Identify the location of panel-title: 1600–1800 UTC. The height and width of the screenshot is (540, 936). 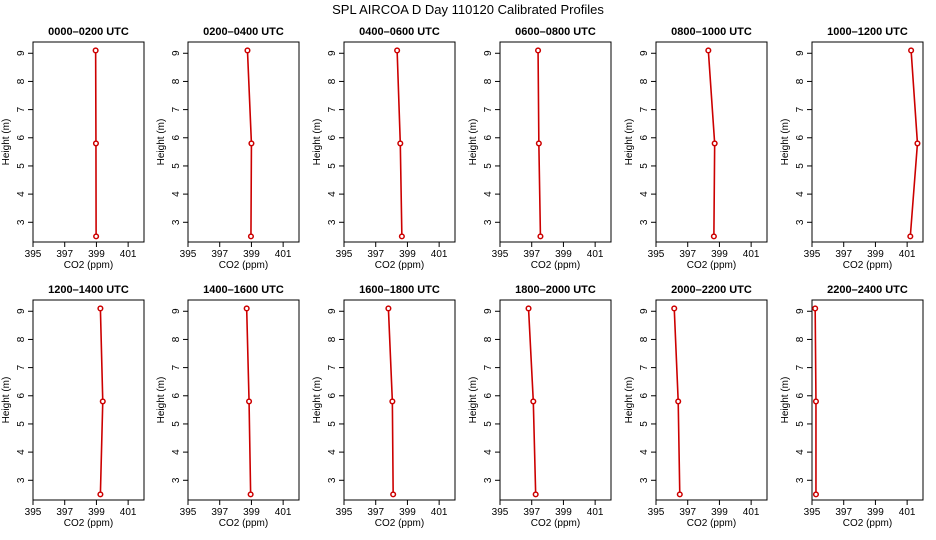
(399, 290).